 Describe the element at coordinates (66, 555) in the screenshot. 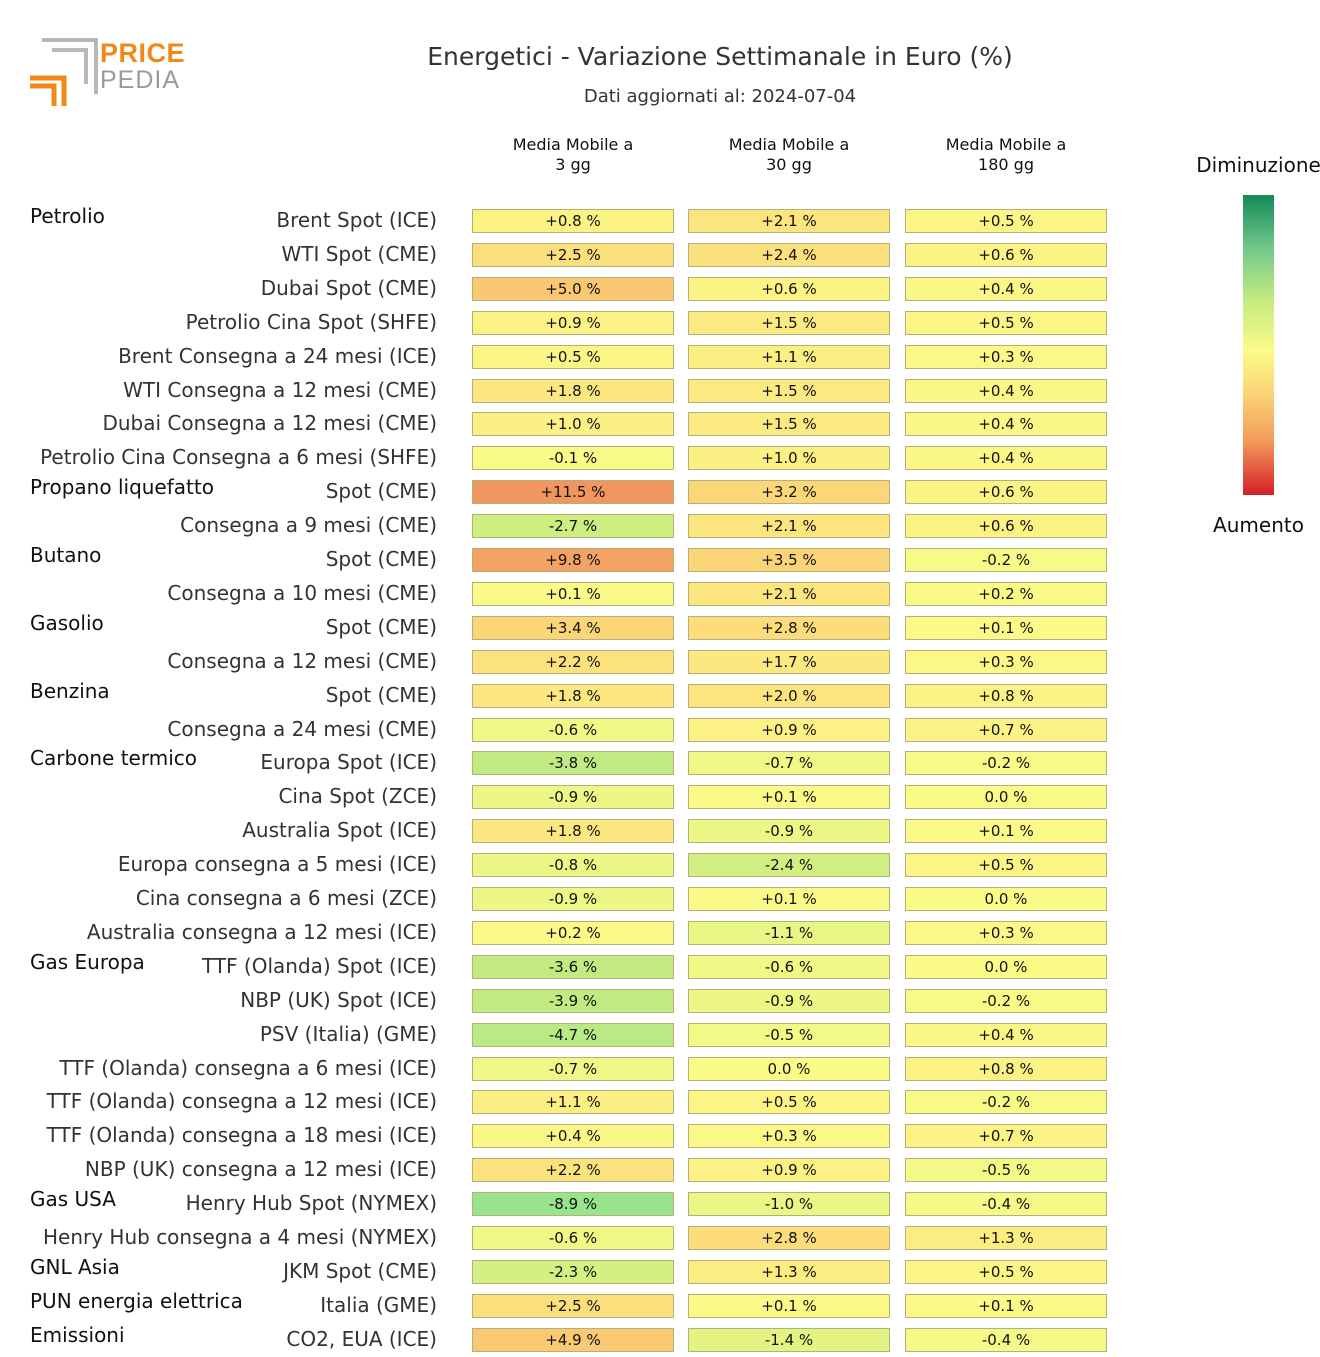

I see `group-label: Butano` at that location.